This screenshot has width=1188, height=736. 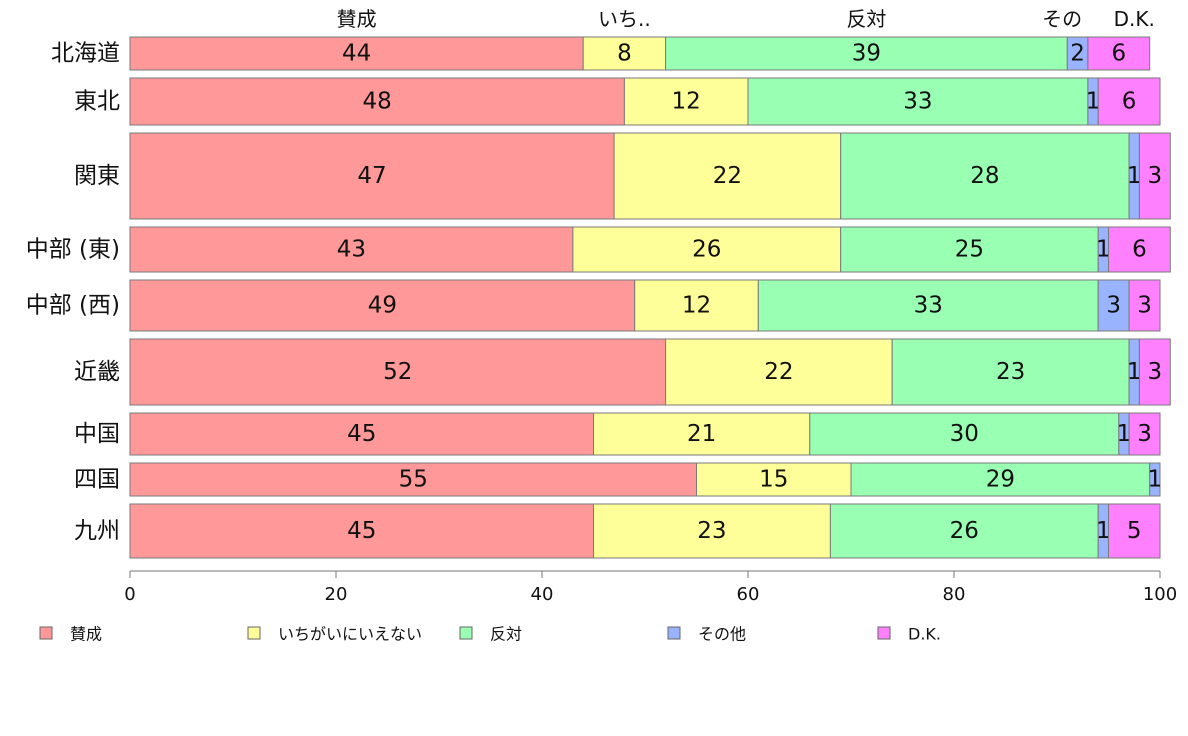 I want to click on data-label: 25, so click(x=969, y=250).